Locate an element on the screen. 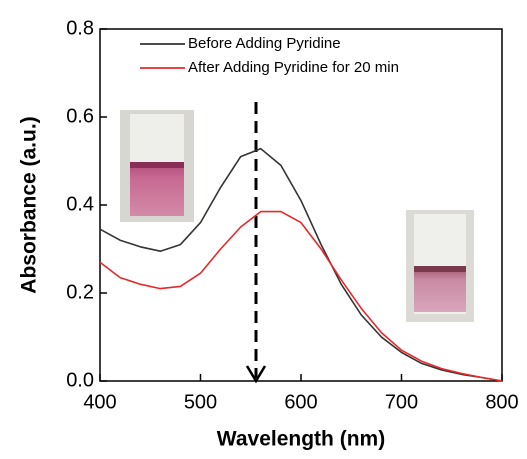 Image resolution: width=527 pixels, height=459 pixels. cuvette-before is located at coordinates (157, 166).